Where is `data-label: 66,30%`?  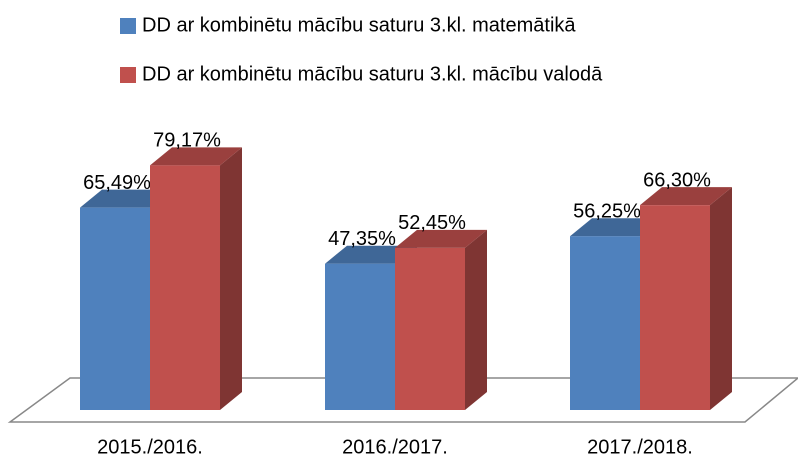 data-label: 66,30% is located at coordinates (677, 180).